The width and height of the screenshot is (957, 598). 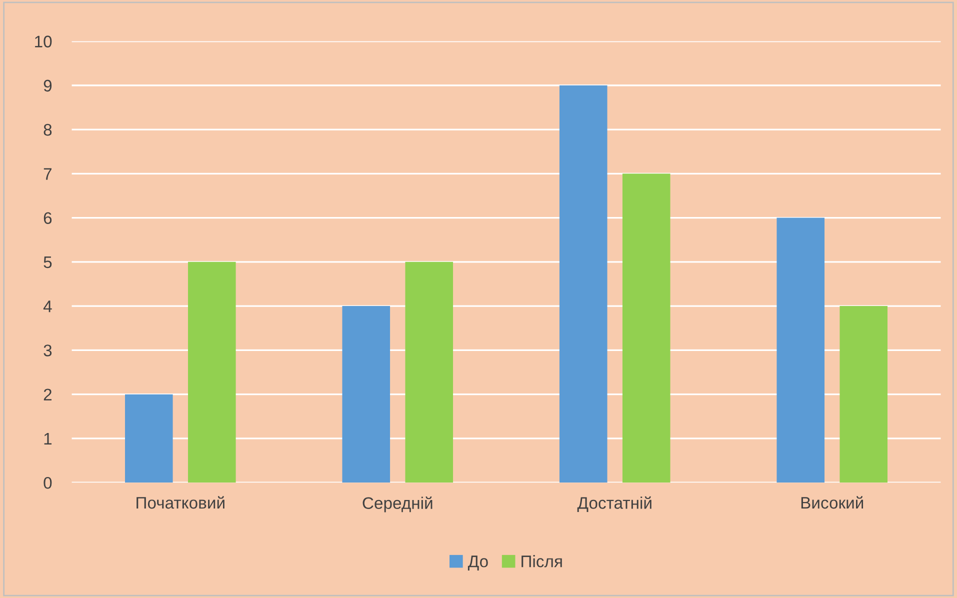 What do you see at coordinates (542, 561) in the screenshot?
I see `legend-label: Після` at bounding box center [542, 561].